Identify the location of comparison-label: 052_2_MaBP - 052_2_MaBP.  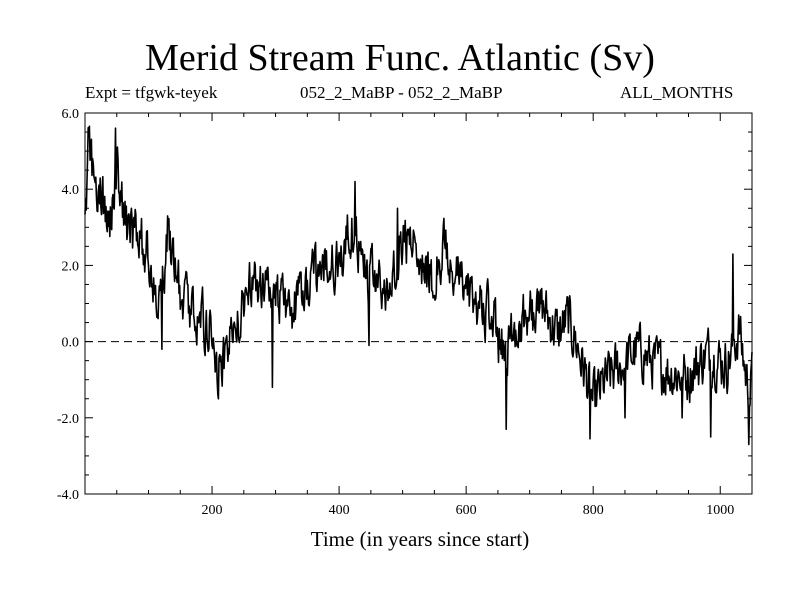
(401, 92).